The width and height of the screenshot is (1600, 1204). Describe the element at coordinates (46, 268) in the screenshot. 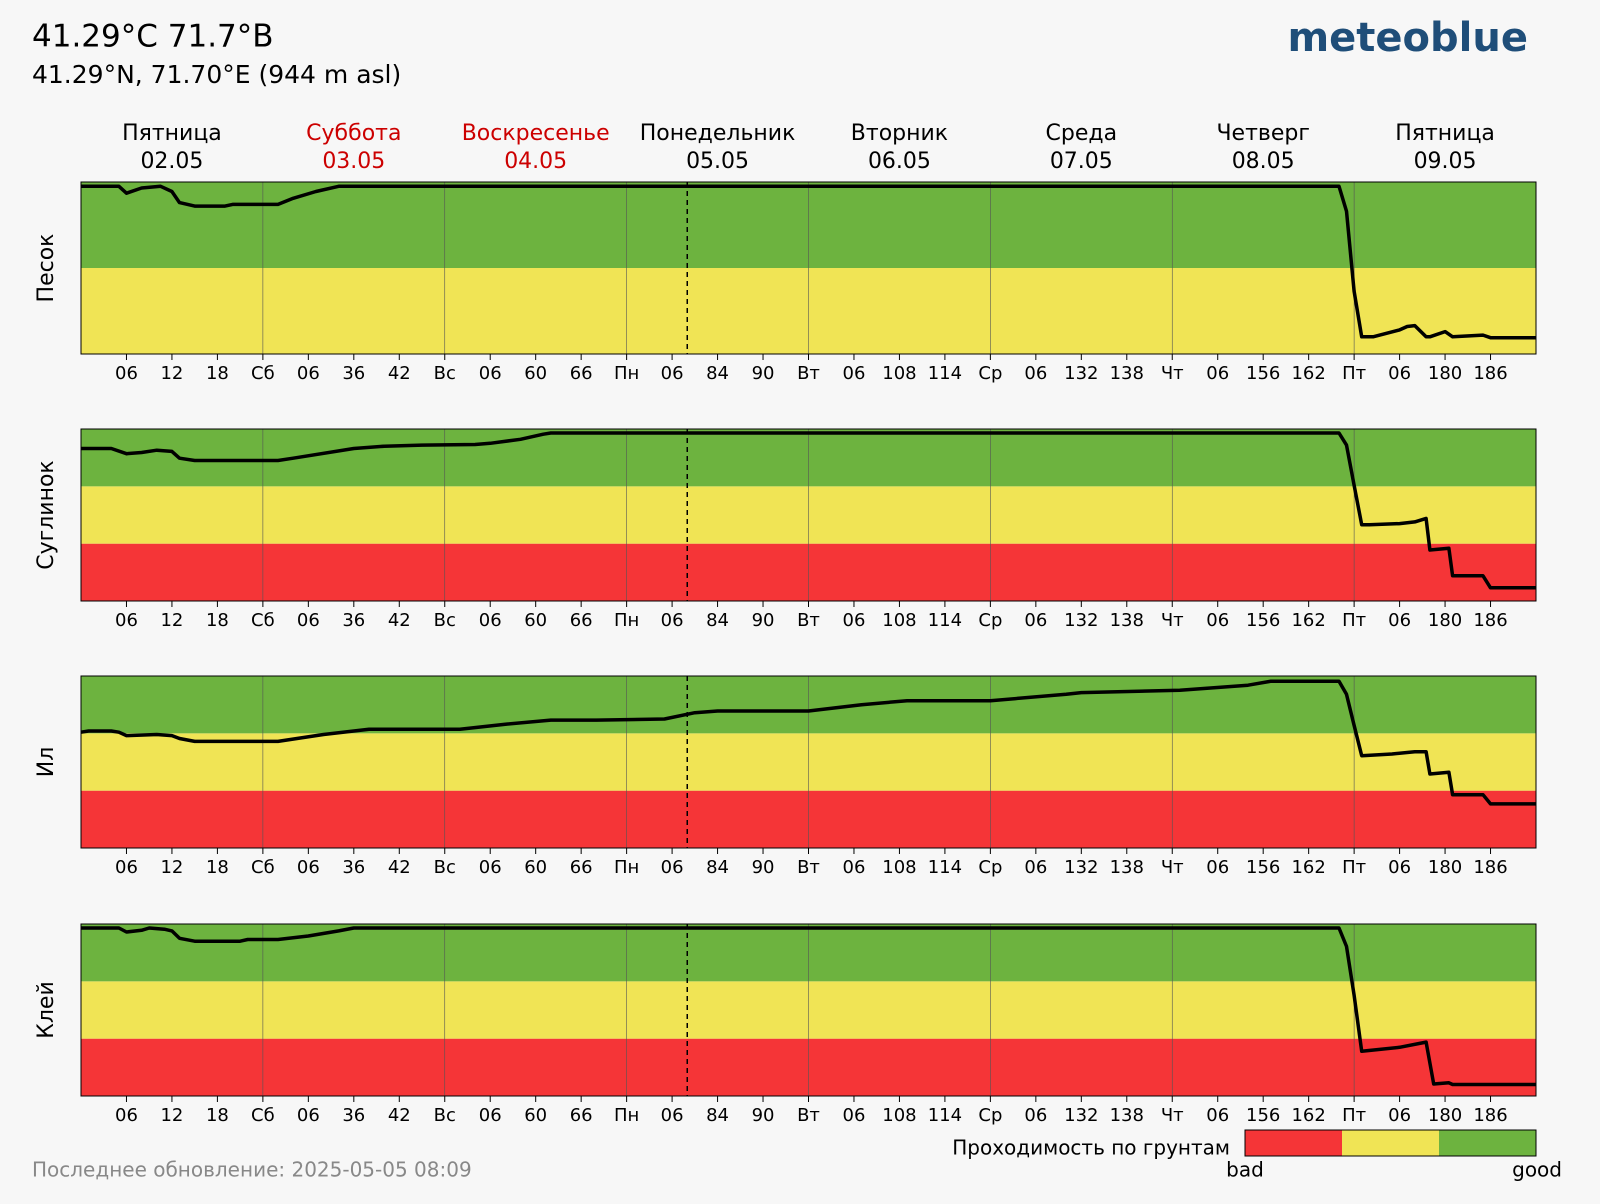

I see `y-axis-label: Песок` at that location.